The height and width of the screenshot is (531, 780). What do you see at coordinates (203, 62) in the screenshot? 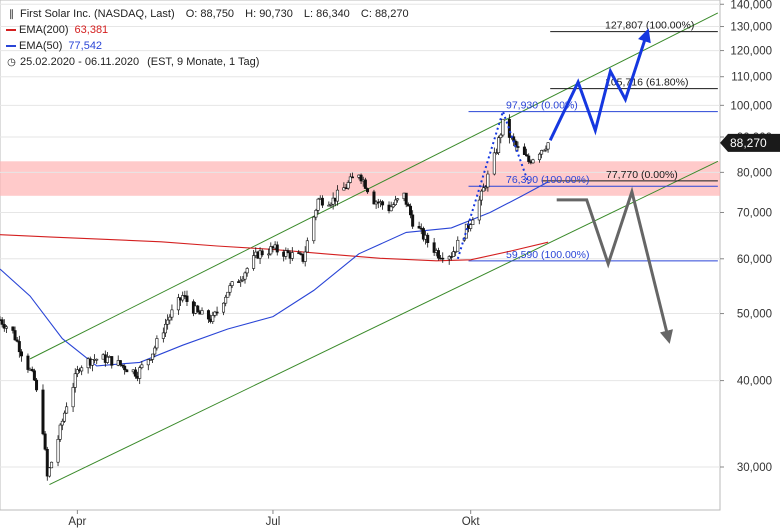
I see `range-detail: (EST, 9 Monate, 1 Tag)` at bounding box center [203, 62].